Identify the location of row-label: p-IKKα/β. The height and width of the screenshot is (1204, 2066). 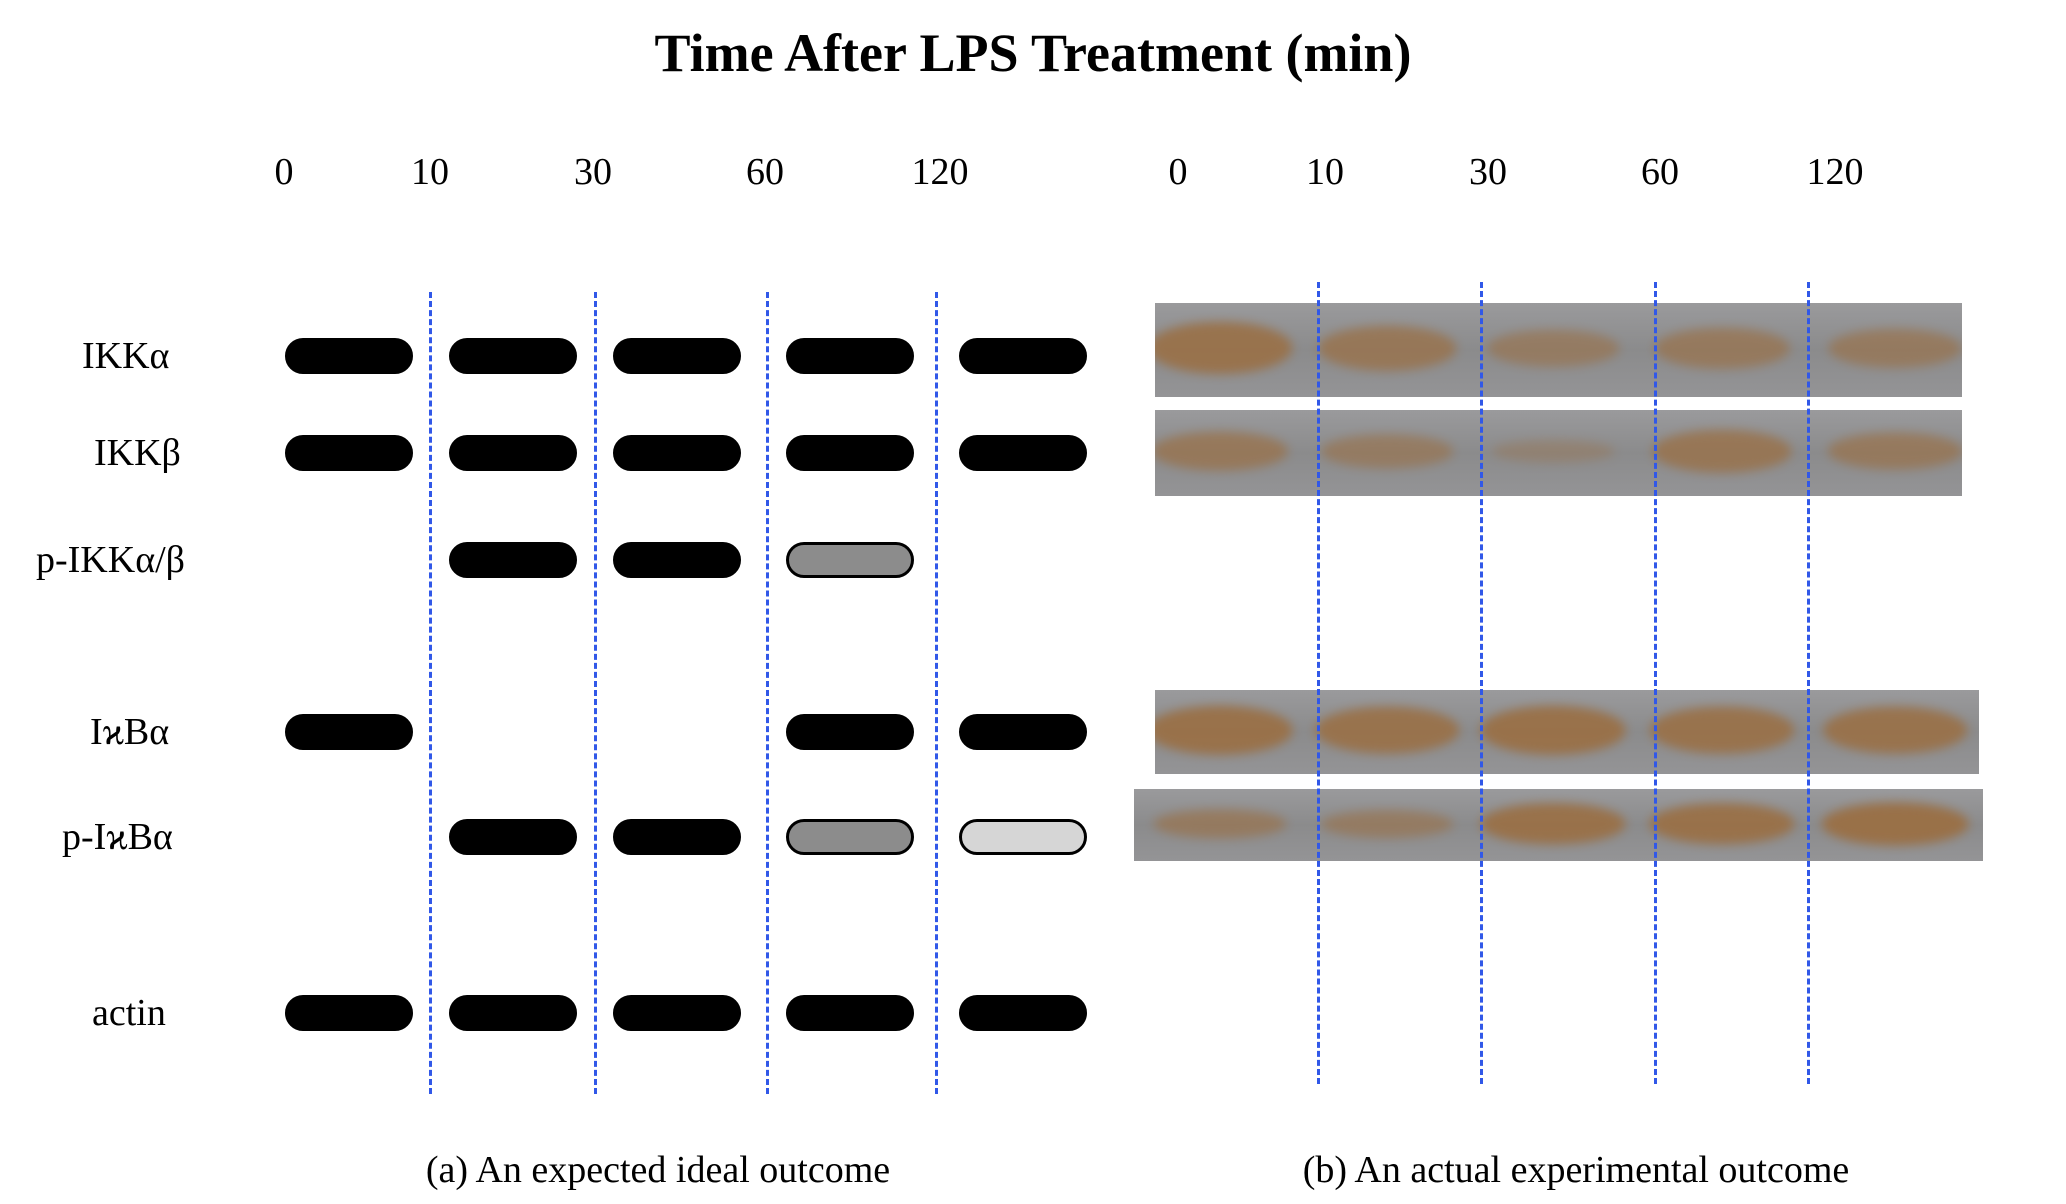
(110, 560).